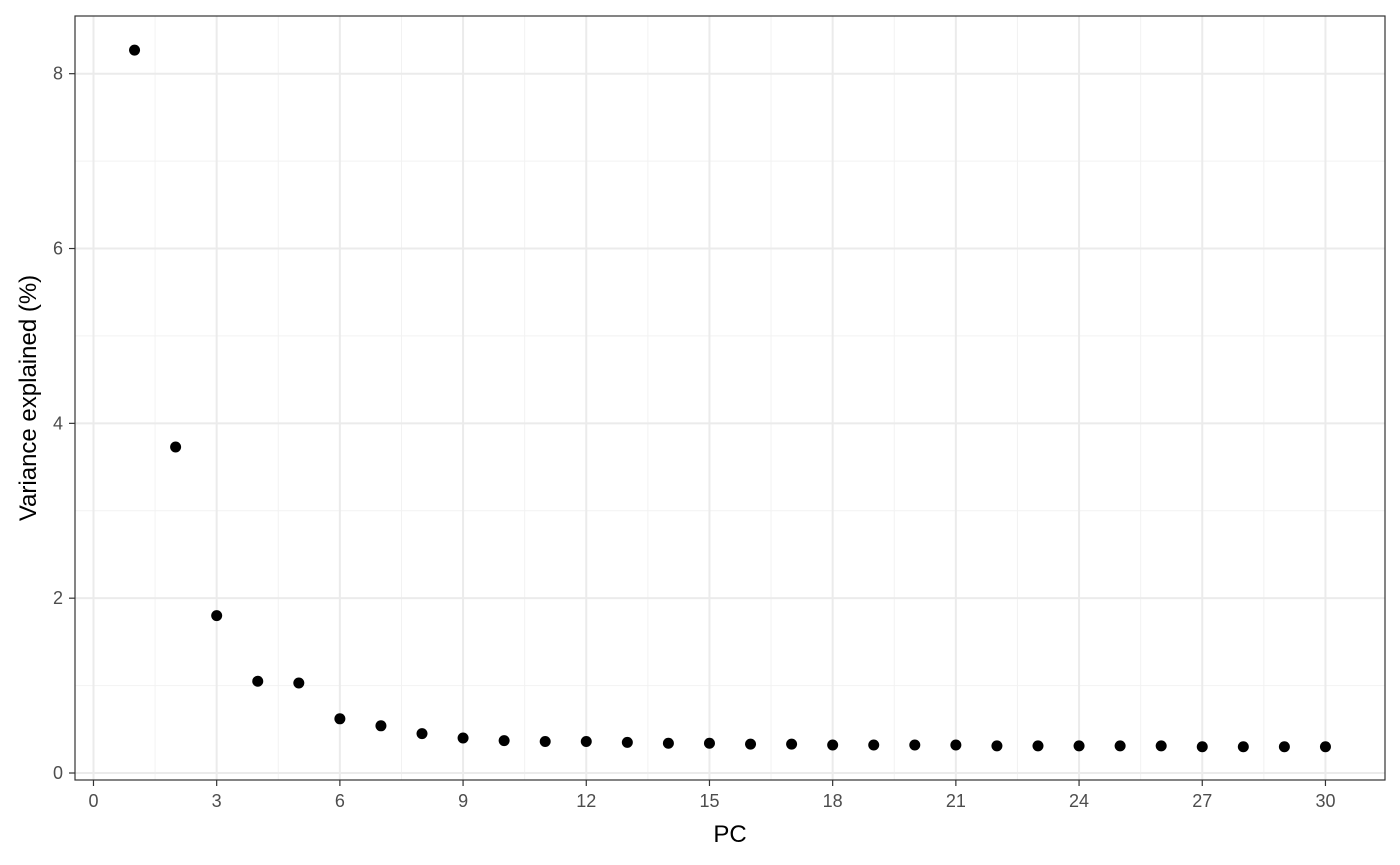  What do you see at coordinates (1202, 801) in the screenshot?
I see `x-tick-label: 27` at bounding box center [1202, 801].